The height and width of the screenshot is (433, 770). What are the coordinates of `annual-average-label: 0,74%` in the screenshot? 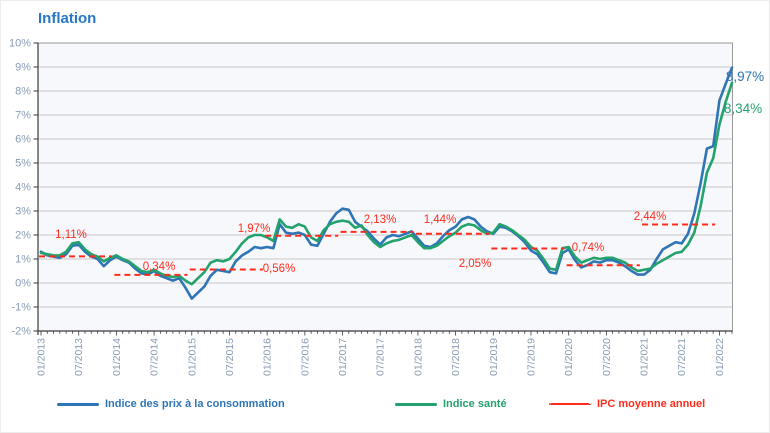 It's located at (588, 248).